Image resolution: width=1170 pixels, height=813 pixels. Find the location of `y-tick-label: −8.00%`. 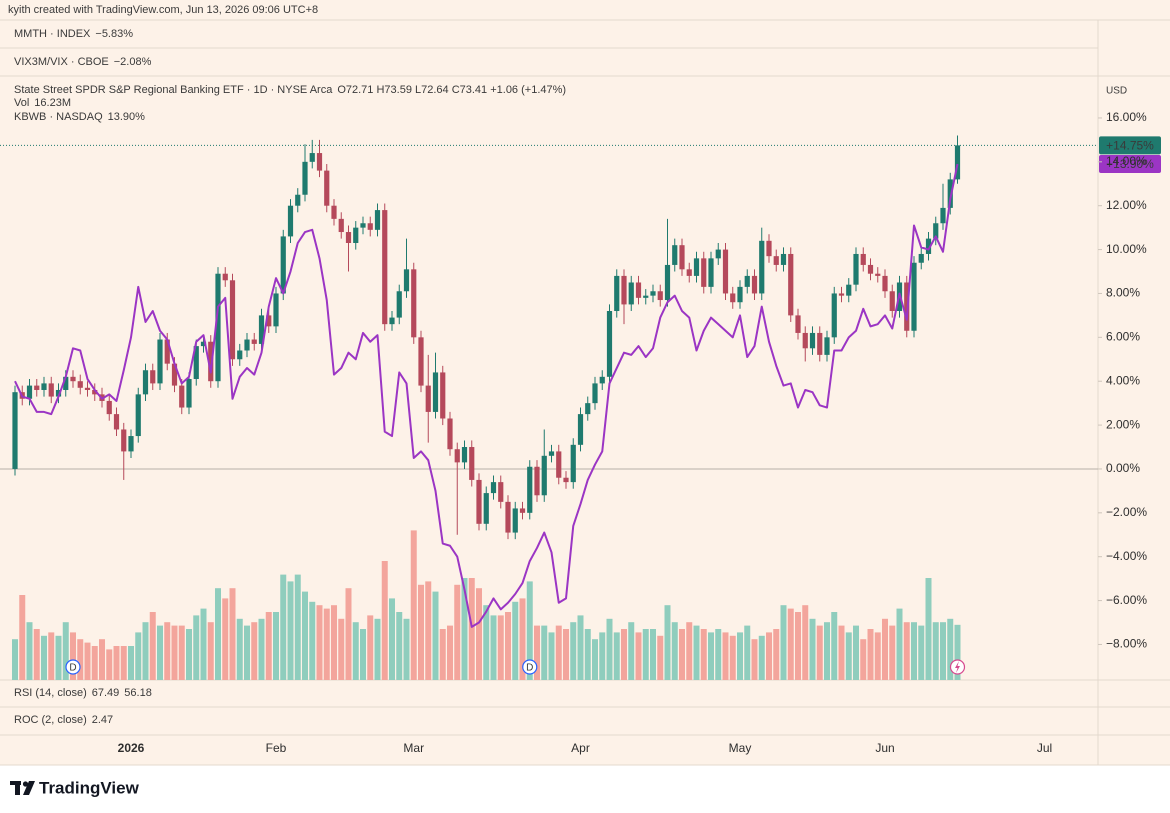

y-tick-label: −8.00% is located at coordinates (1126, 644).